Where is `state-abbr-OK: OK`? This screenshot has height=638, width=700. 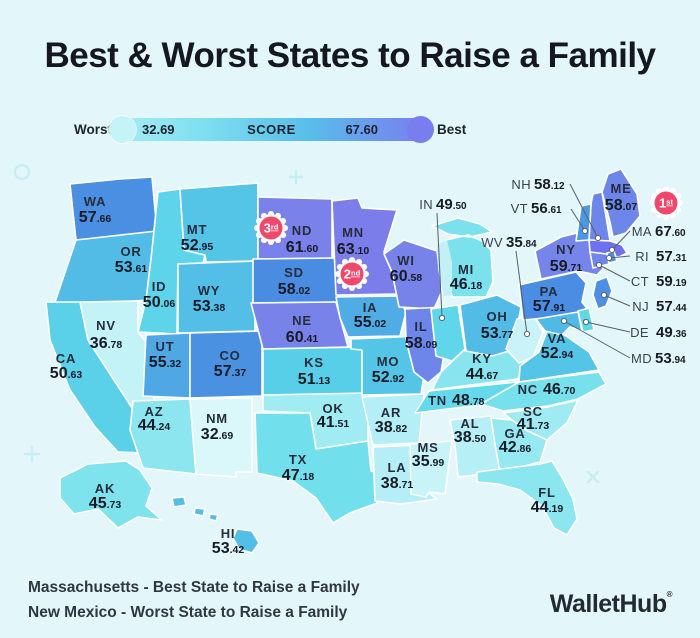 state-abbr-OK: OK is located at coordinates (332, 408).